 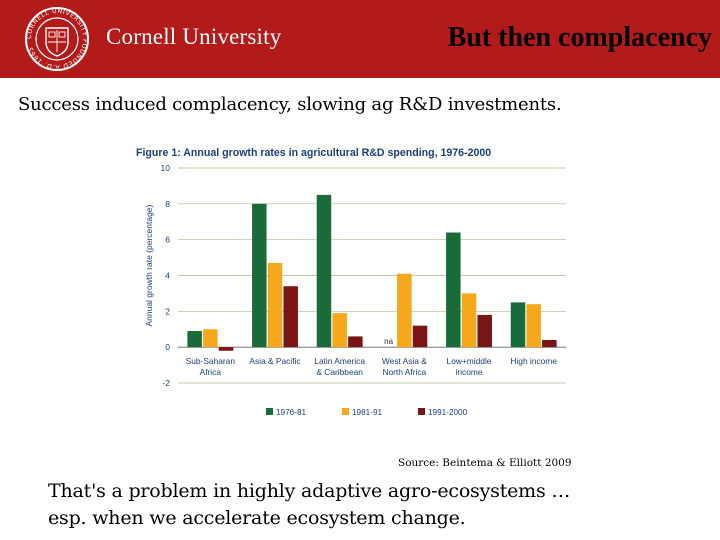 I want to click on chart-bars, so click(x=372, y=272).